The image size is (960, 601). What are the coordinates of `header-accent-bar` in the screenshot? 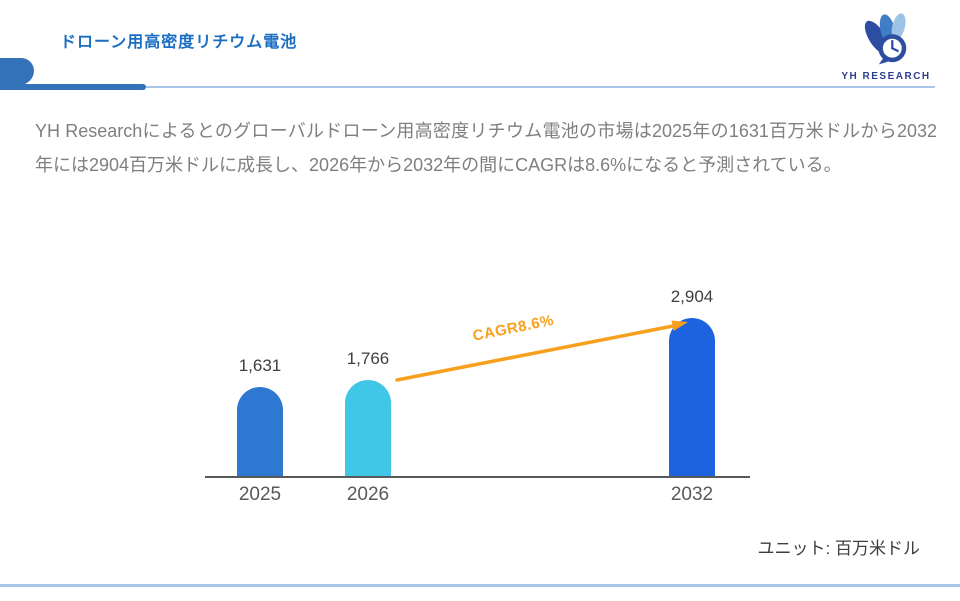 It's located at (73, 87).